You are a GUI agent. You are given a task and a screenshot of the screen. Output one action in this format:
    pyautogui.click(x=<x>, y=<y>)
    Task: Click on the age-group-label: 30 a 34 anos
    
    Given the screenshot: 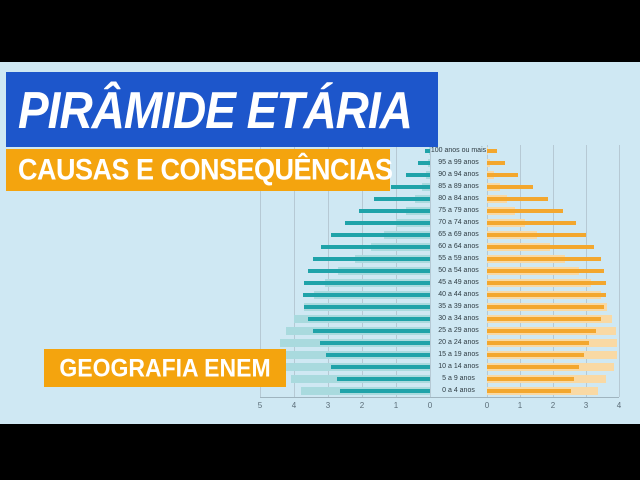 What is the action you would take?
    pyautogui.click(x=458, y=318)
    